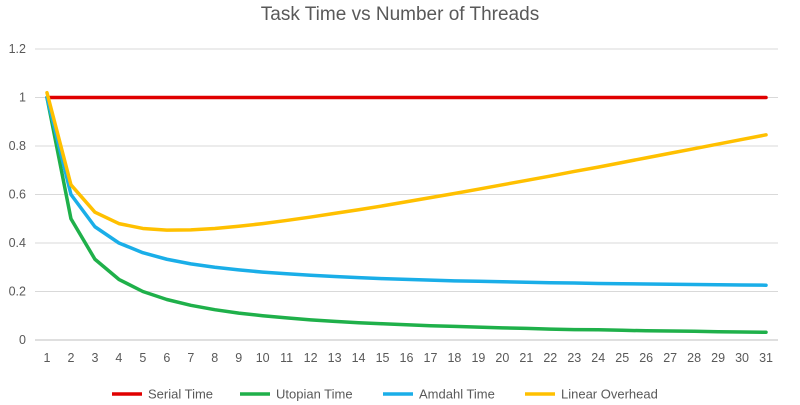  Describe the element at coordinates (311, 358) in the screenshot. I see `x-tick-label: 12` at that location.